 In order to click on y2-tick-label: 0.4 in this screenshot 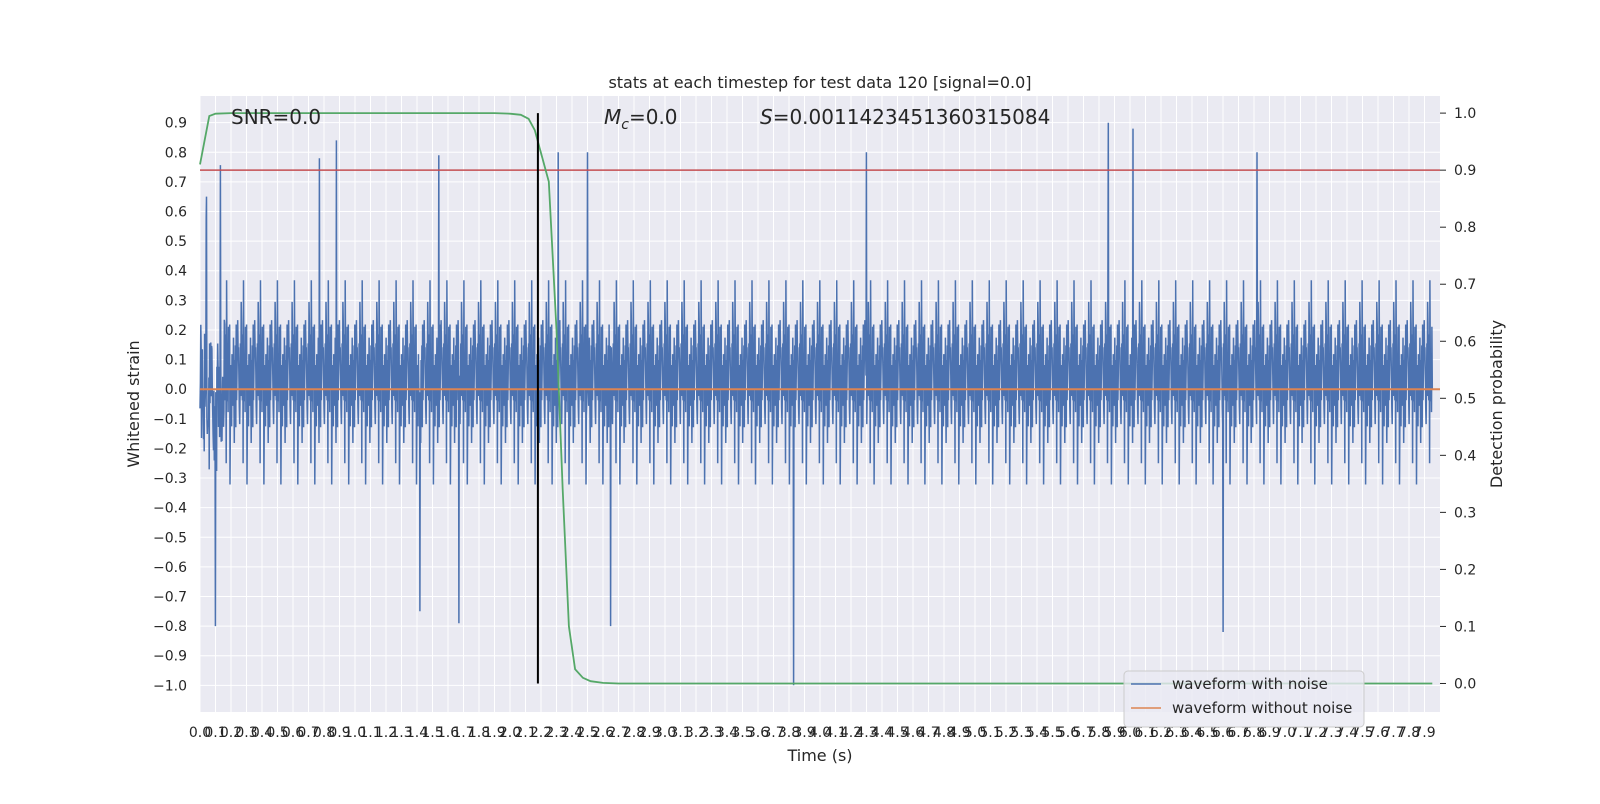, I will do `click(1465, 456)`.